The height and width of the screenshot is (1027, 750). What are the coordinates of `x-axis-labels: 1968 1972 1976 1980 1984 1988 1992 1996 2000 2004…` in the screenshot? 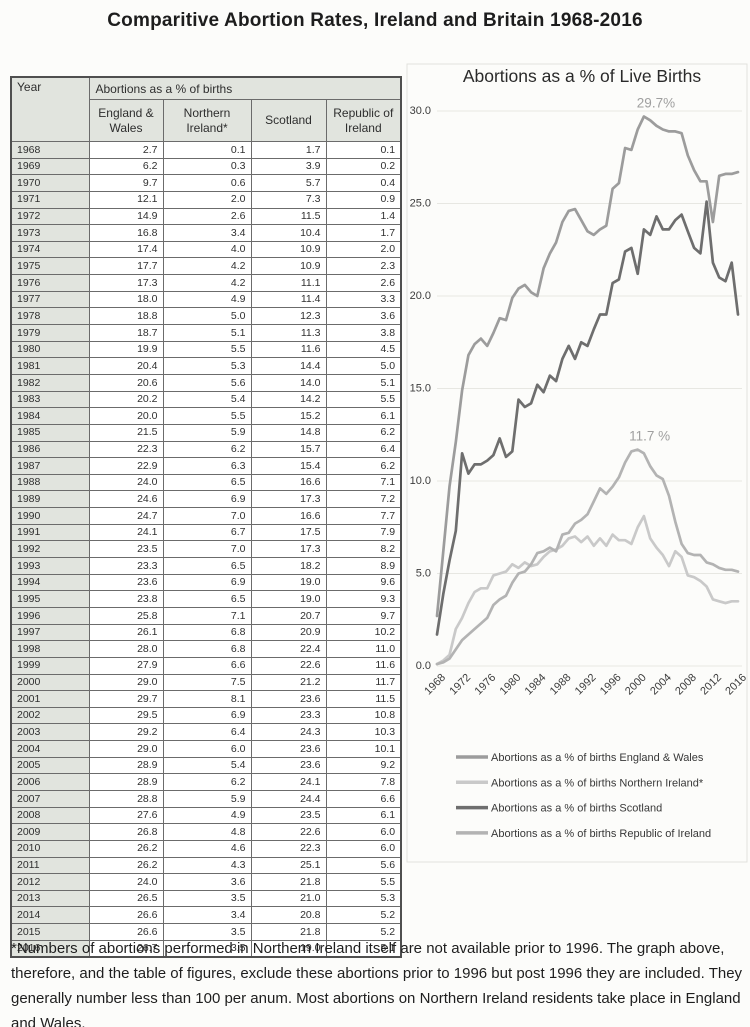 It's located at (585, 685).